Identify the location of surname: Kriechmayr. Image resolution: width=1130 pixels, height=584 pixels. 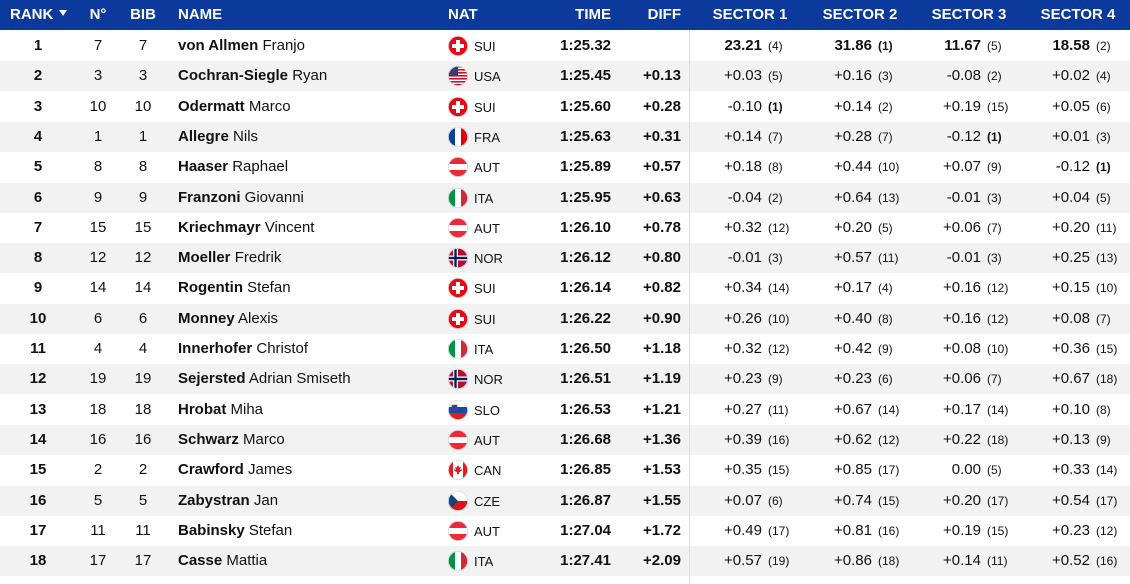
(219, 227).